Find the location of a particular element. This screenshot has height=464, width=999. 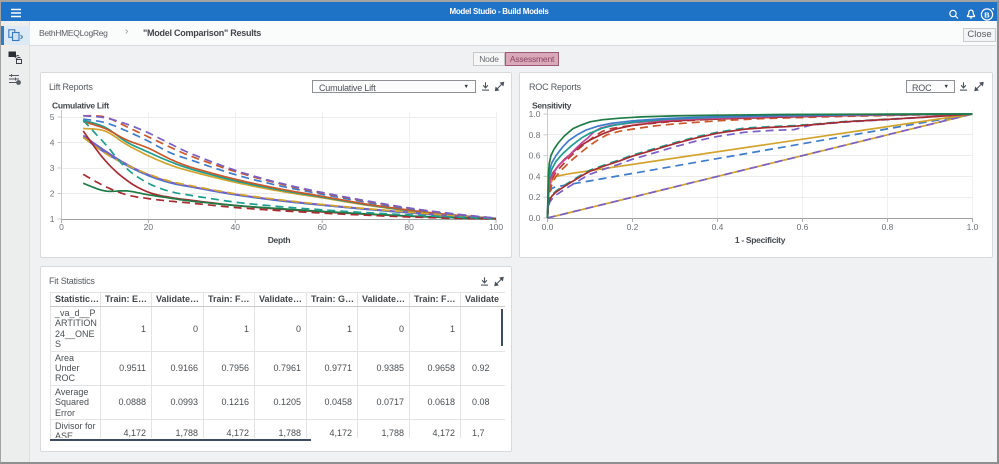

svg-text: 1 is located at coordinates (52, 219).